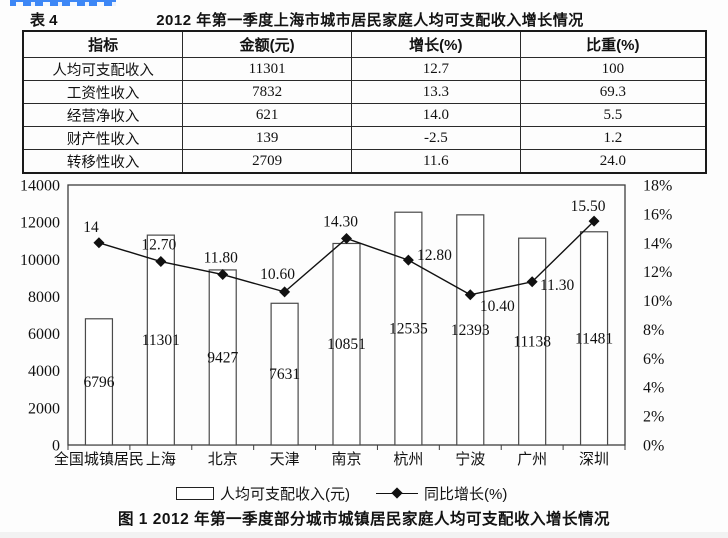  Describe the element at coordinates (613, 44) in the screenshot. I see `column-header: 比重(%)` at that location.